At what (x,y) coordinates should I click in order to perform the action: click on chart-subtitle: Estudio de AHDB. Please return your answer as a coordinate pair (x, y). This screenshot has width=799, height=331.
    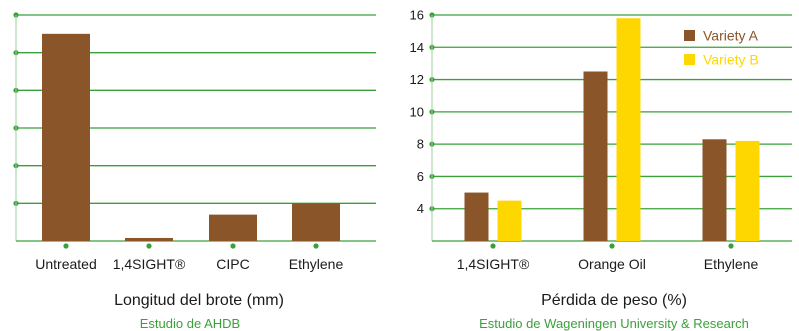
    Looking at the image, I should click on (190, 323).